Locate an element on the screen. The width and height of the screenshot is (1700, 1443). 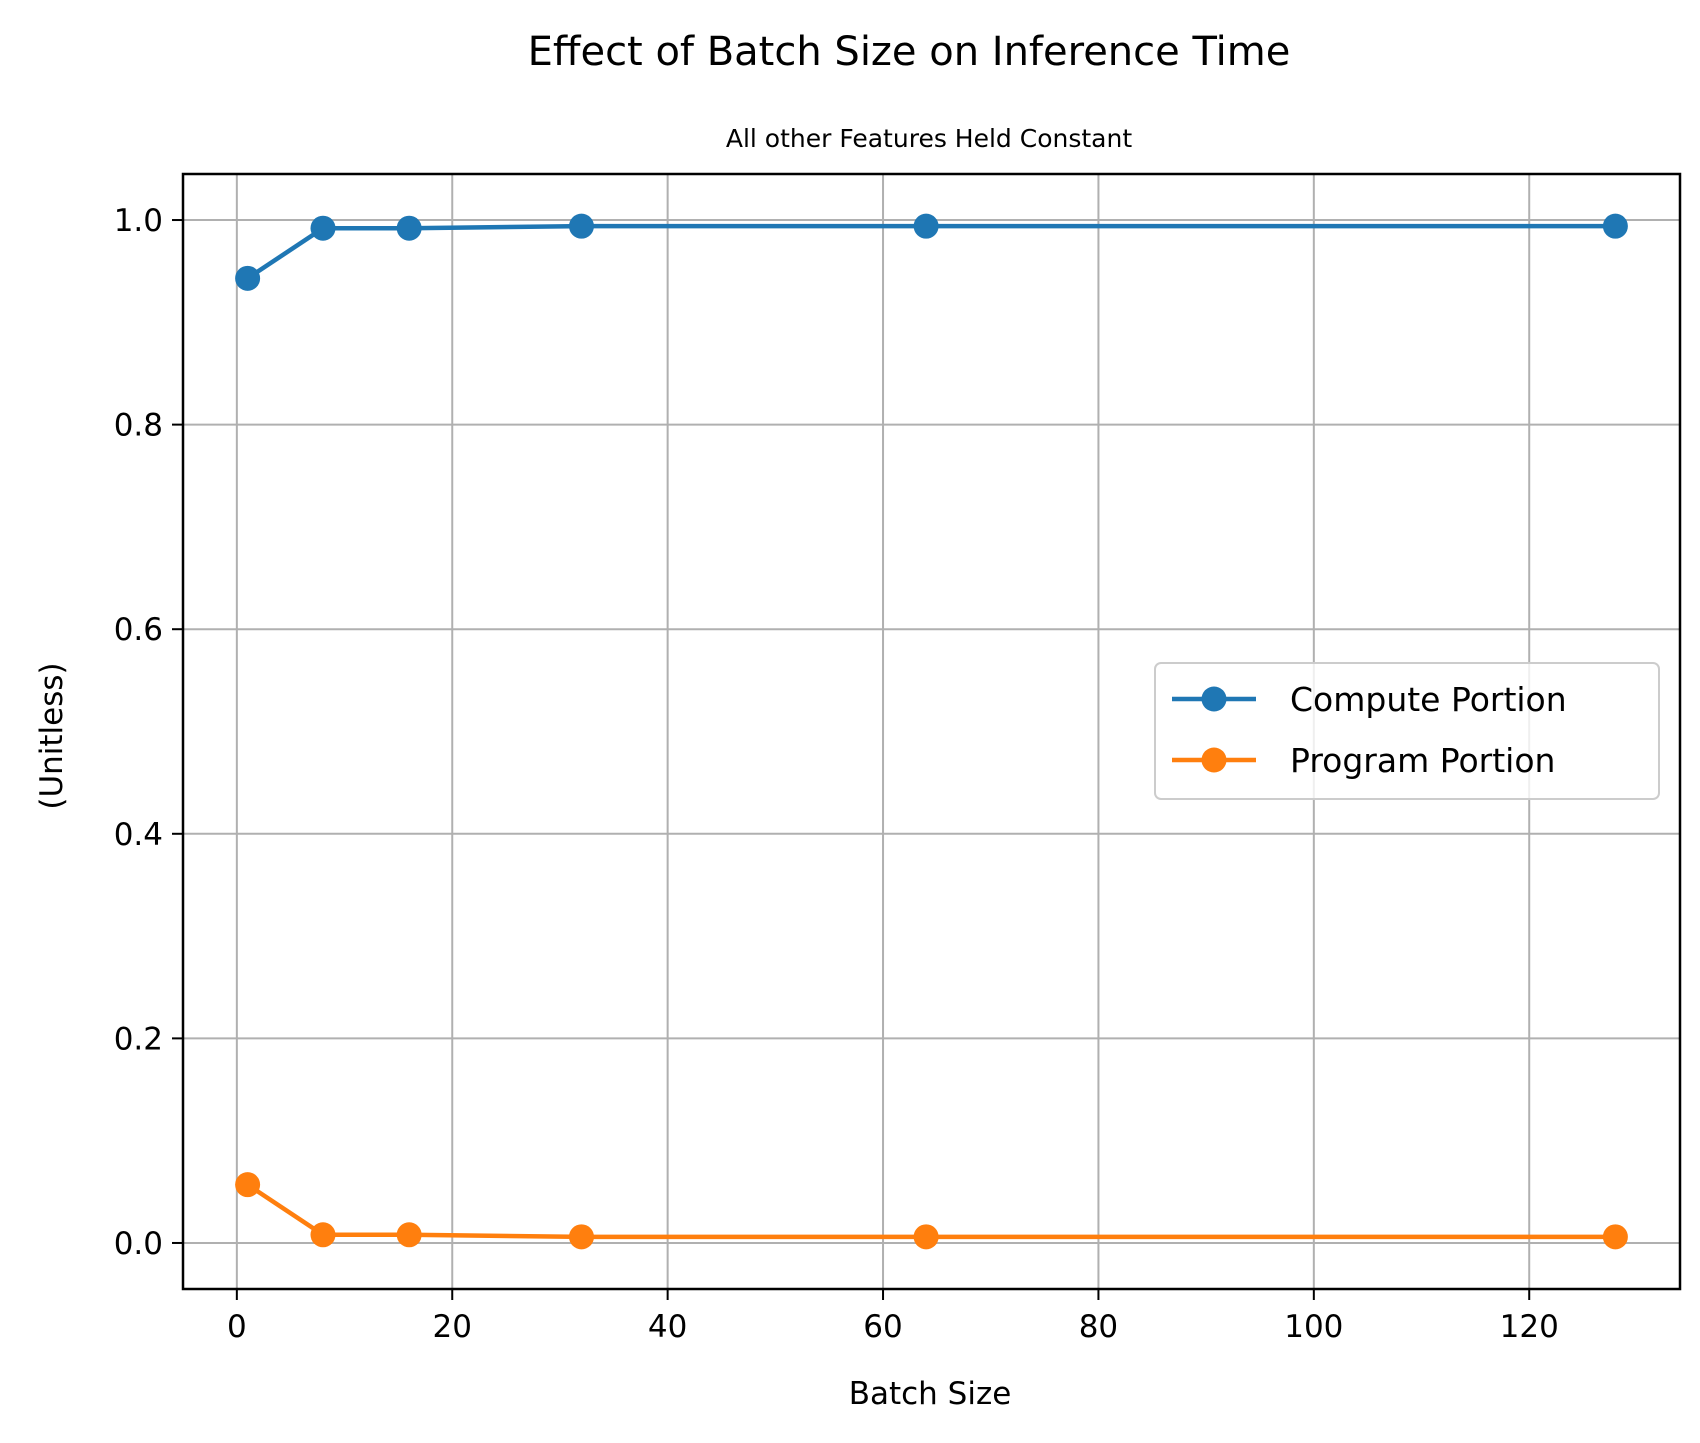
y-axis-label: (Unitless) is located at coordinates (52, 735).